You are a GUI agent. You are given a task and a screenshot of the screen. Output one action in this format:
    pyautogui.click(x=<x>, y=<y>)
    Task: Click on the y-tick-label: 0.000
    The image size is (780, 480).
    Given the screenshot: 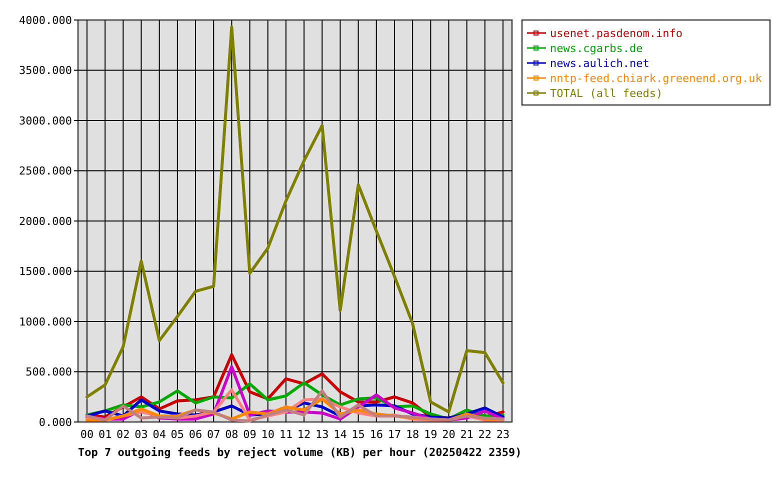 What is the action you would take?
    pyautogui.click(x=55, y=422)
    